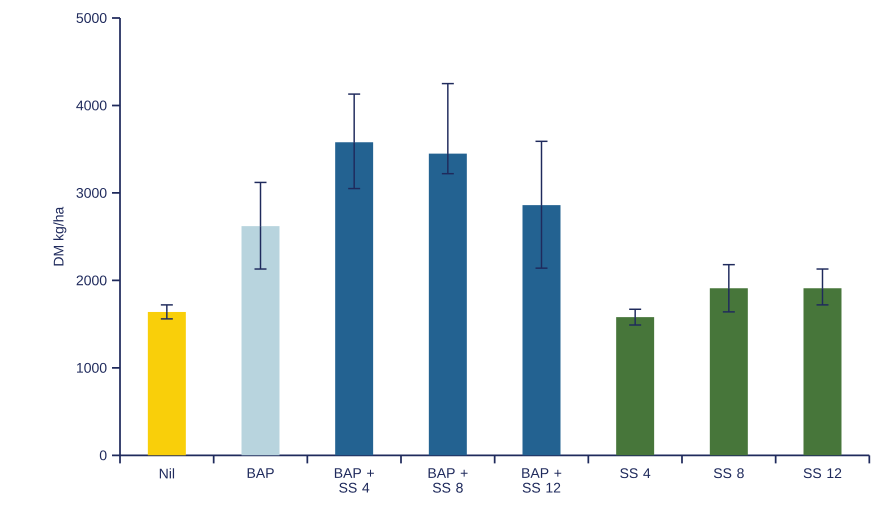 This screenshot has height=518, width=872. I want to click on y-tick-label: 4000, so click(91, 105).